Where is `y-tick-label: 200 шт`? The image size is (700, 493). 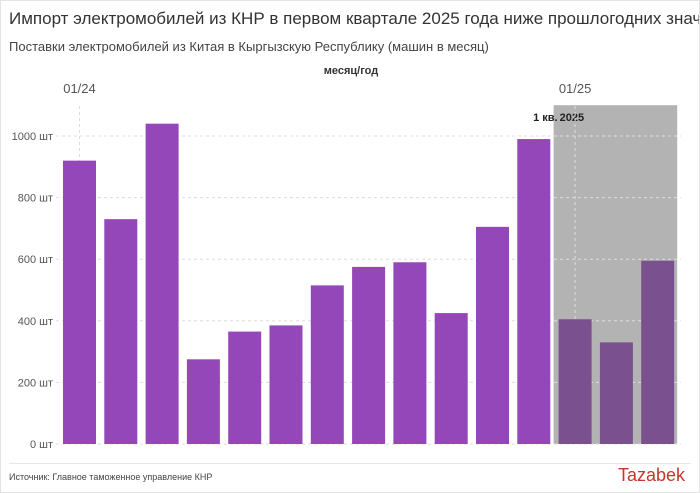
y-tick-label: 200 шт is located at coordinates (35, 383).